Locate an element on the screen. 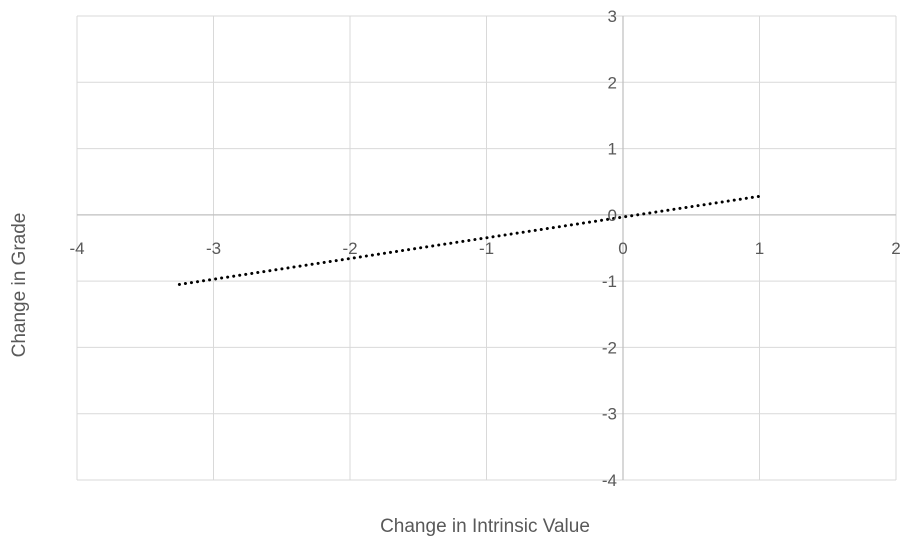 Image resolution: width=901 pixels, height=540 pixels. x-tick-label: -3 is located at coordinates (213, 248).